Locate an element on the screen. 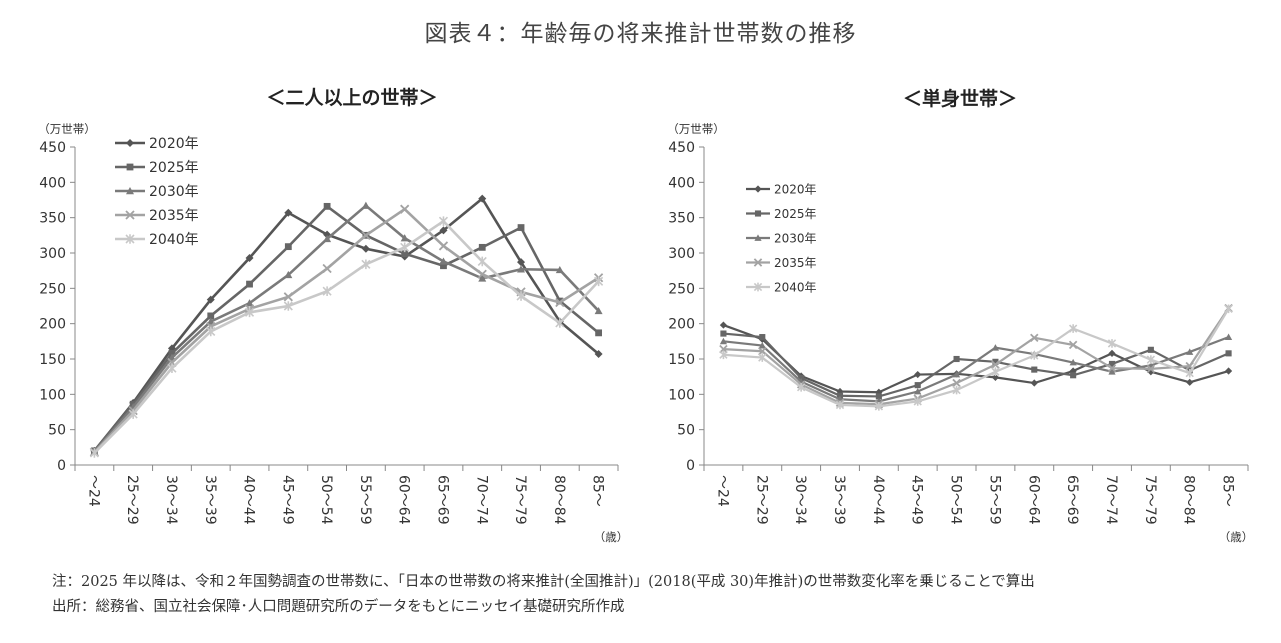 This screenshot has height=643, width=1281. chart-title: ＜二人以上の世帯＞ is located at coordinates (351, 97).